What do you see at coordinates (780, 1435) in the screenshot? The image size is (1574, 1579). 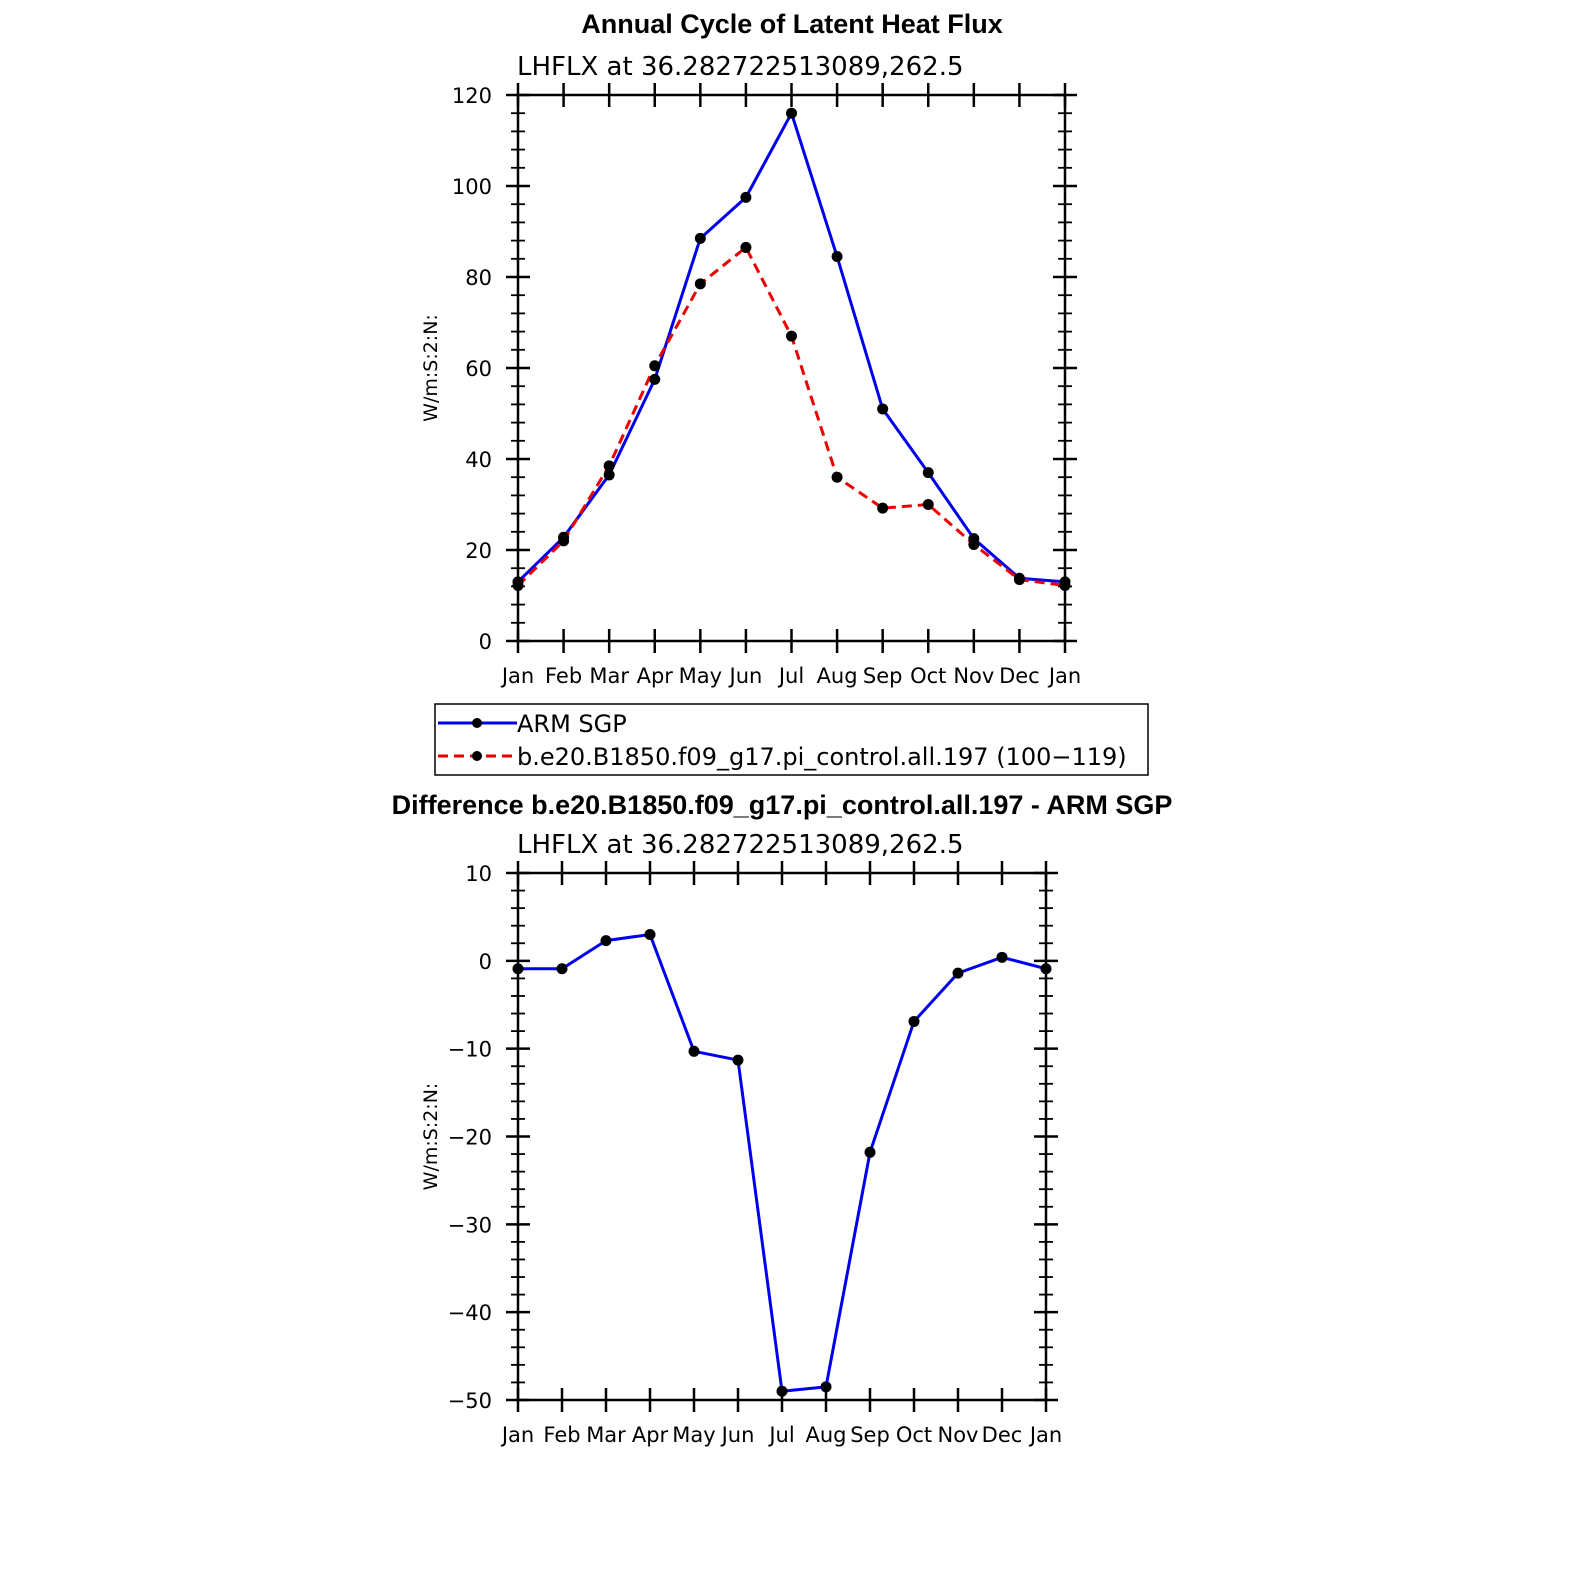 I see `chart2-xtick-label: Jul` at bounding box center [780, 1435].